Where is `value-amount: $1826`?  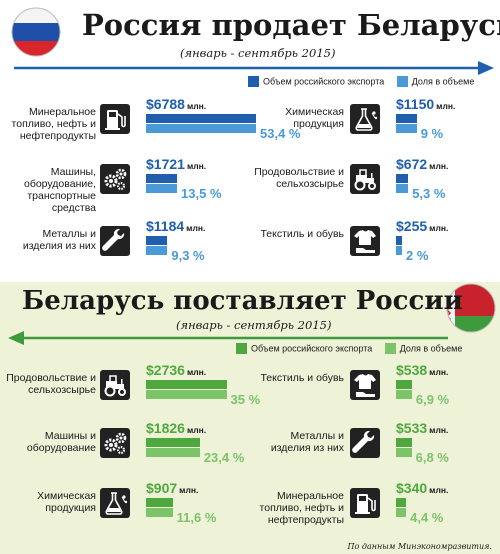 value-amount: $1826 is located at coordinates (165, 428).